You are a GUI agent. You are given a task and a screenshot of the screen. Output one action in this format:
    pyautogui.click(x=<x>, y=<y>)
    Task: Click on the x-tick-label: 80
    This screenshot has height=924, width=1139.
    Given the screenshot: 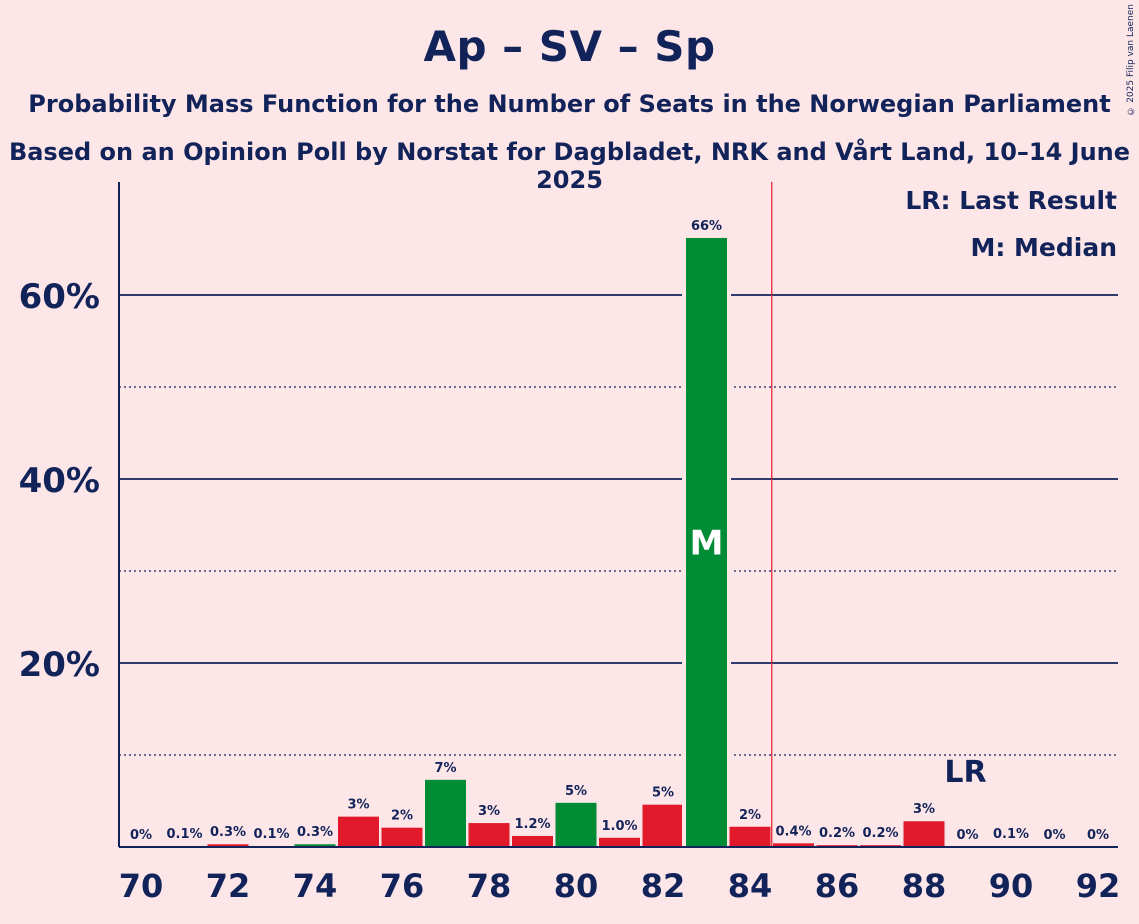 What is the action you would take?
    pyautogui.click(x=576, y=886)
    